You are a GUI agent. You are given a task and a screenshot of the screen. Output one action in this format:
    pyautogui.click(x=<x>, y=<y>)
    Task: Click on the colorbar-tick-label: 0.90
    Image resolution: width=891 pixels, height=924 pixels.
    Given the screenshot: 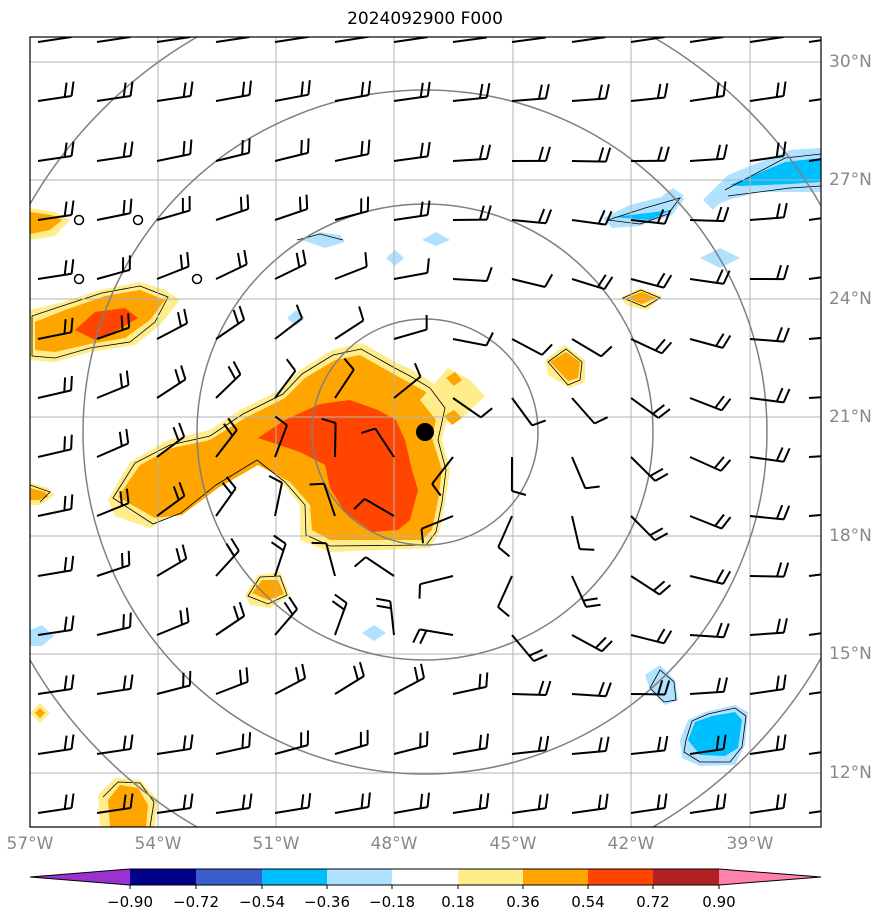 What is the action you would take?
    pyautogui.click(x=719, y=902)
    